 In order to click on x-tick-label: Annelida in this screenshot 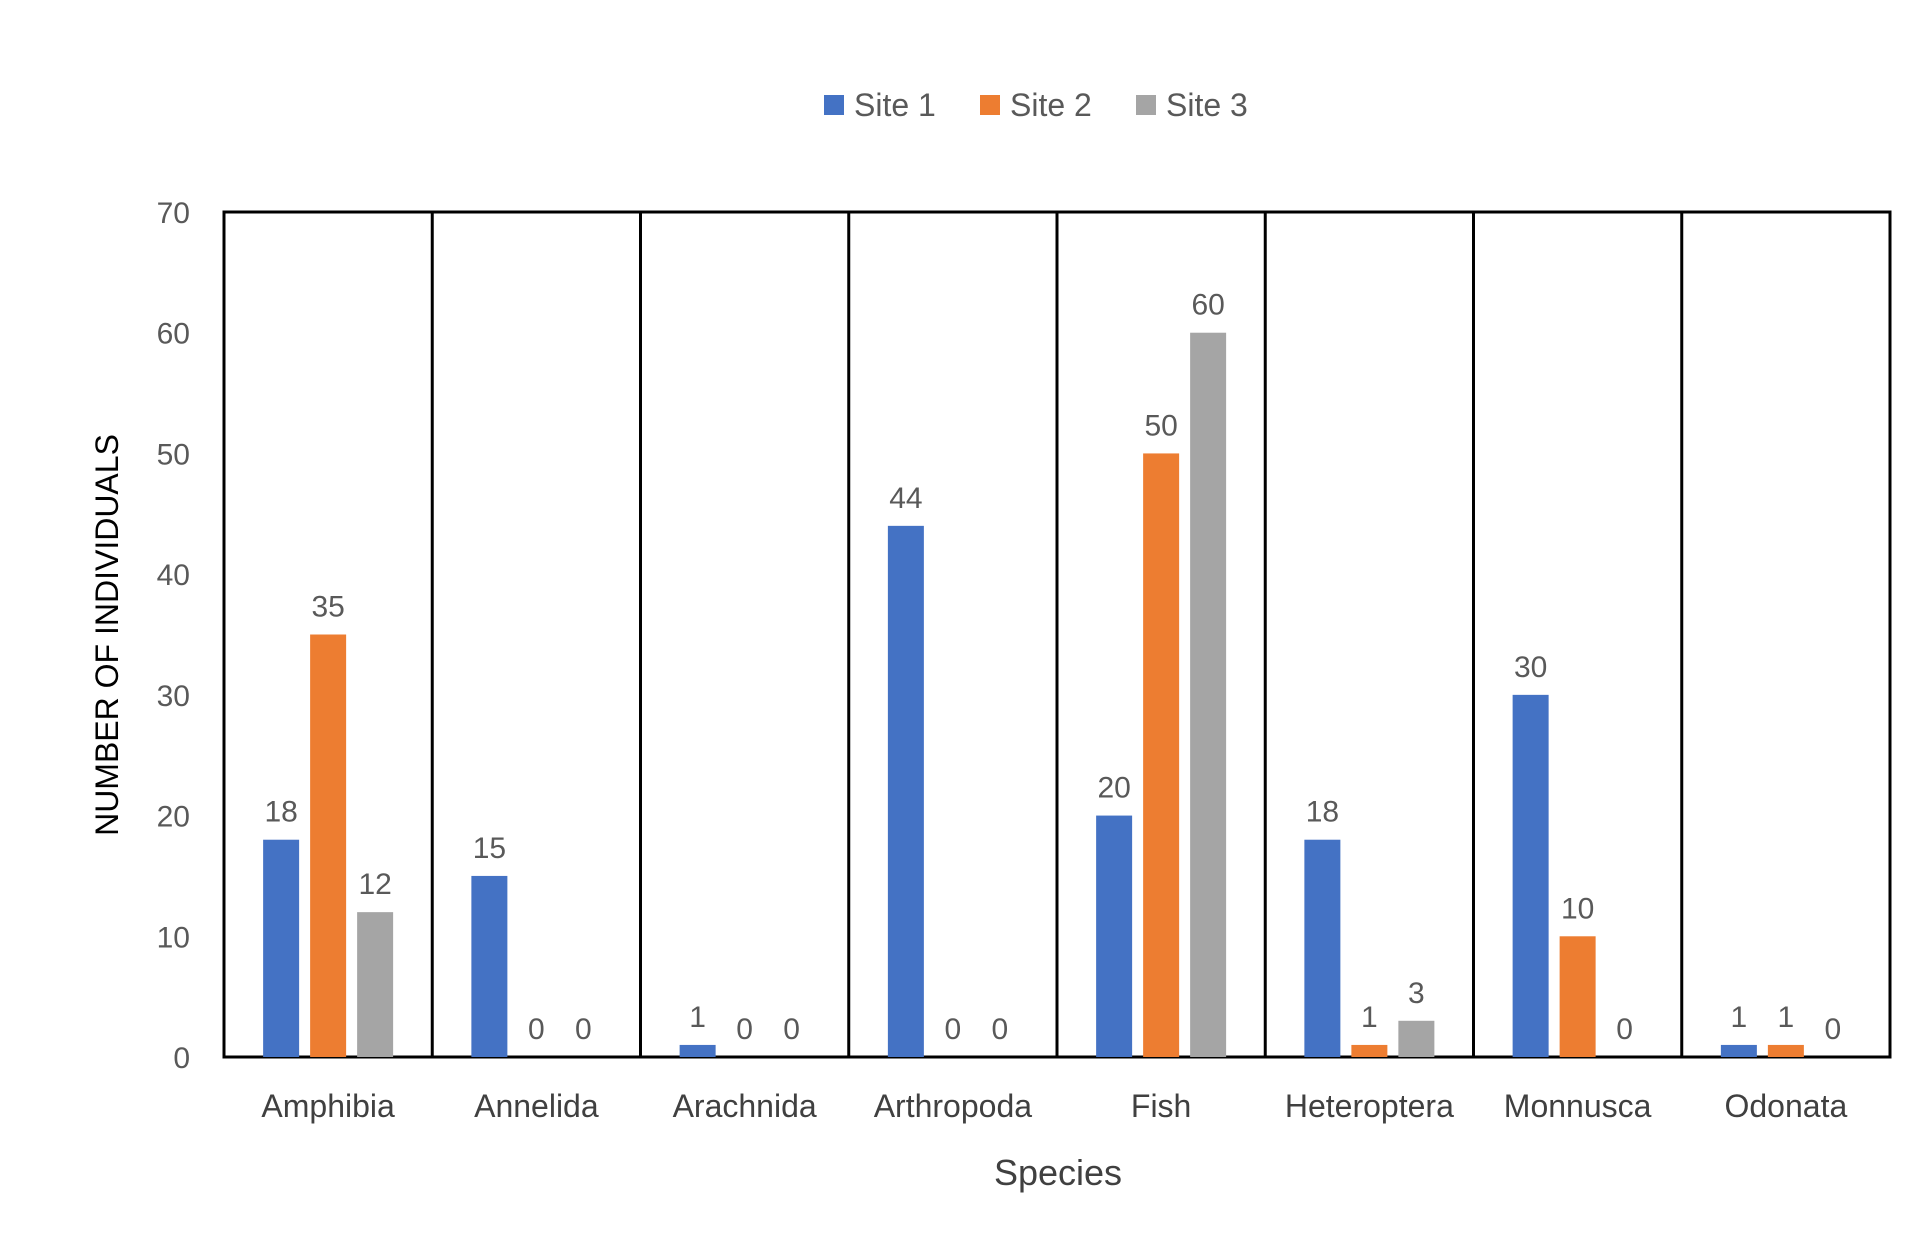, I will do `click(536, 1106)`.